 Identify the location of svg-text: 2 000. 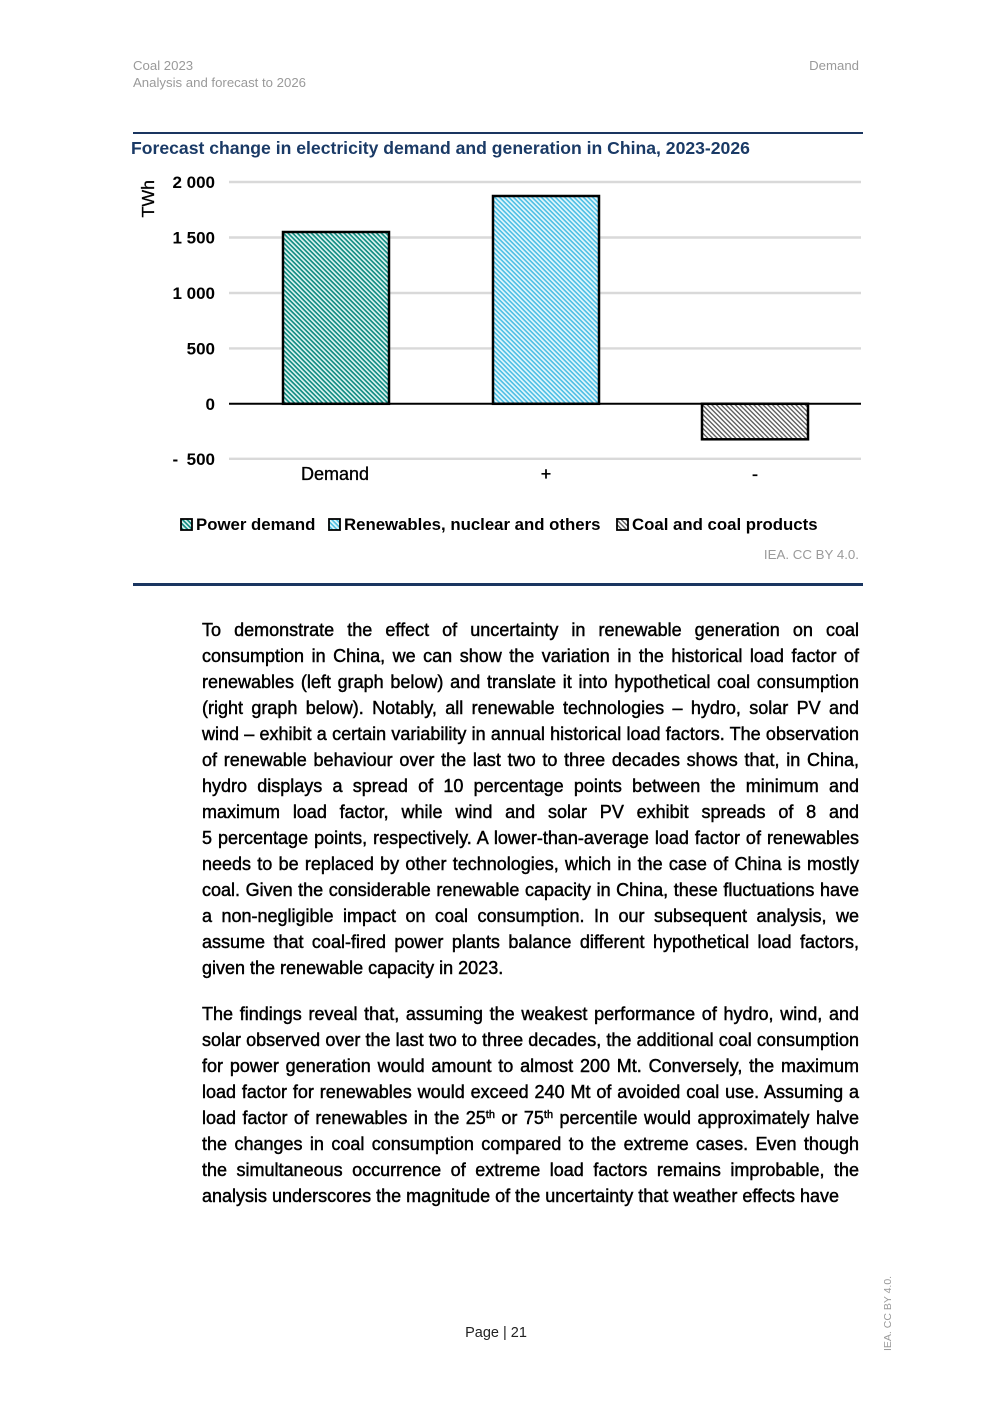
(193, 182).